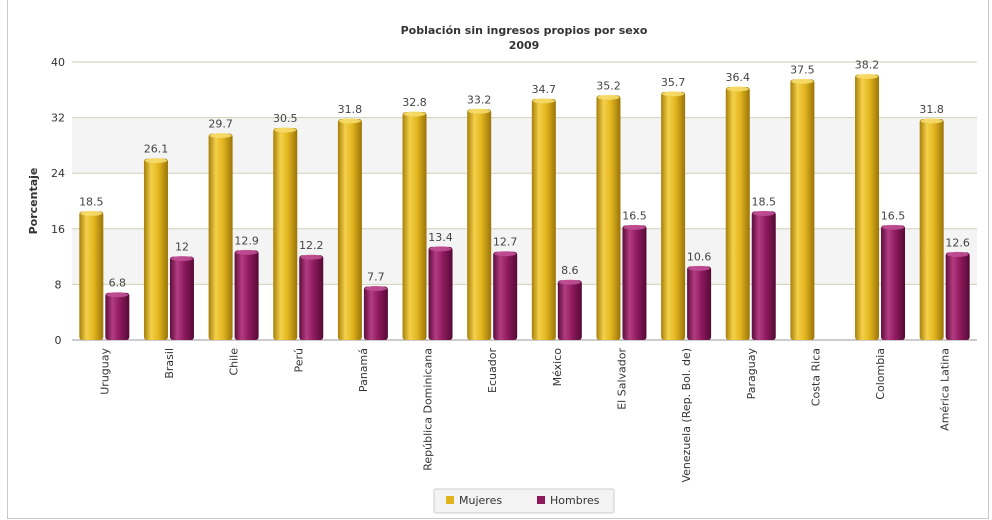 The height and width of the screenshot is (520, 992). I want to click on legend: Mujeres Hombres, so click(524, 501).